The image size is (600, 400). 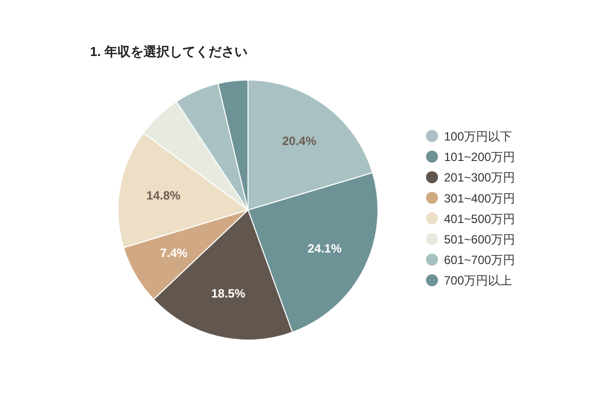 I want to click on legend-label: 401~500万円, so click(x=480, y=219).